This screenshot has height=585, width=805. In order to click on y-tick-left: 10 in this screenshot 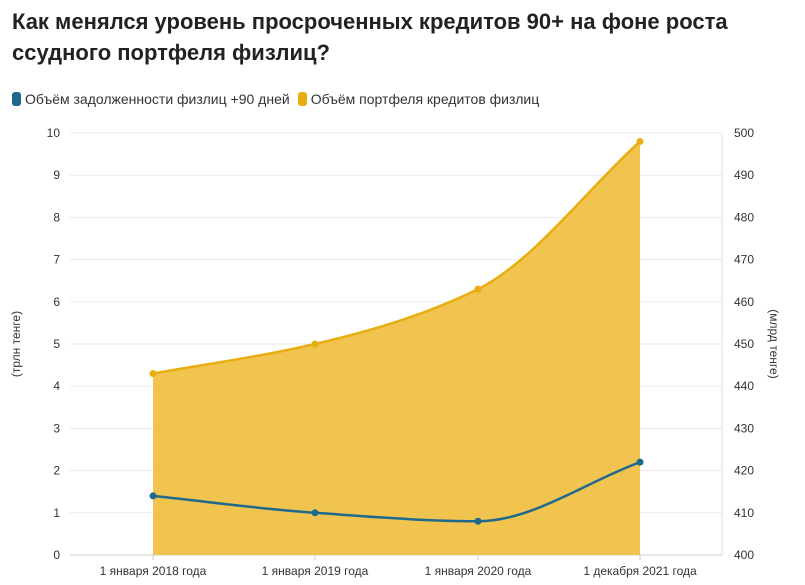, I will do `click(54, 133)`.